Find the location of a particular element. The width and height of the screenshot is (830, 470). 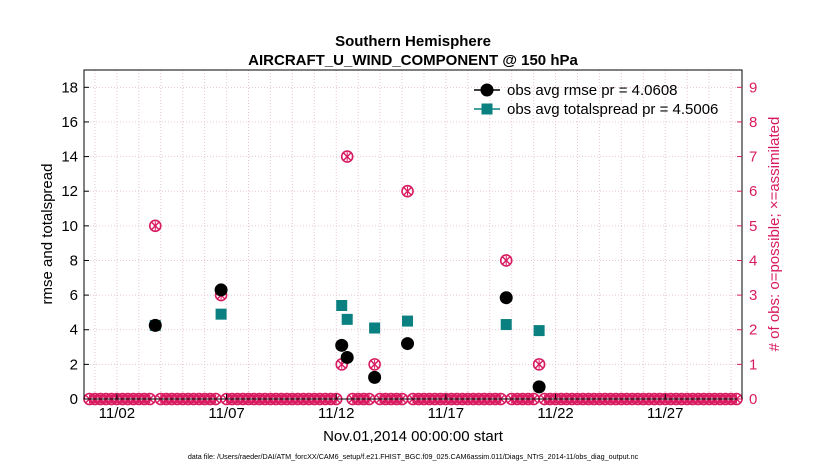

y-tick-label-right: 4 is located at coordinates (753, 260).